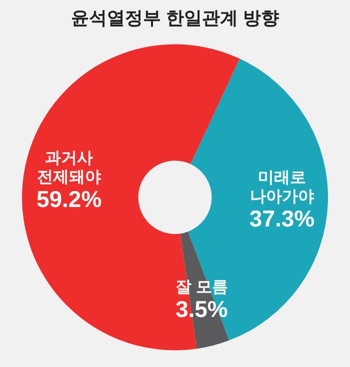  Describe the element at coordinates (175, 18) in the screenshot. I see `chart-title: 윤석열정부 한일관계 방향` at that location.